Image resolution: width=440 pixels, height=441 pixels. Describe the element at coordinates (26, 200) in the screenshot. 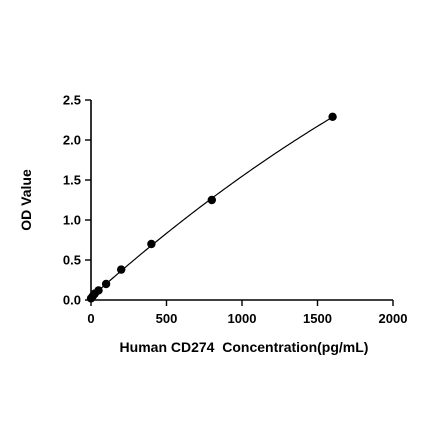

I see `y-axis-title: OD Value` at that location.